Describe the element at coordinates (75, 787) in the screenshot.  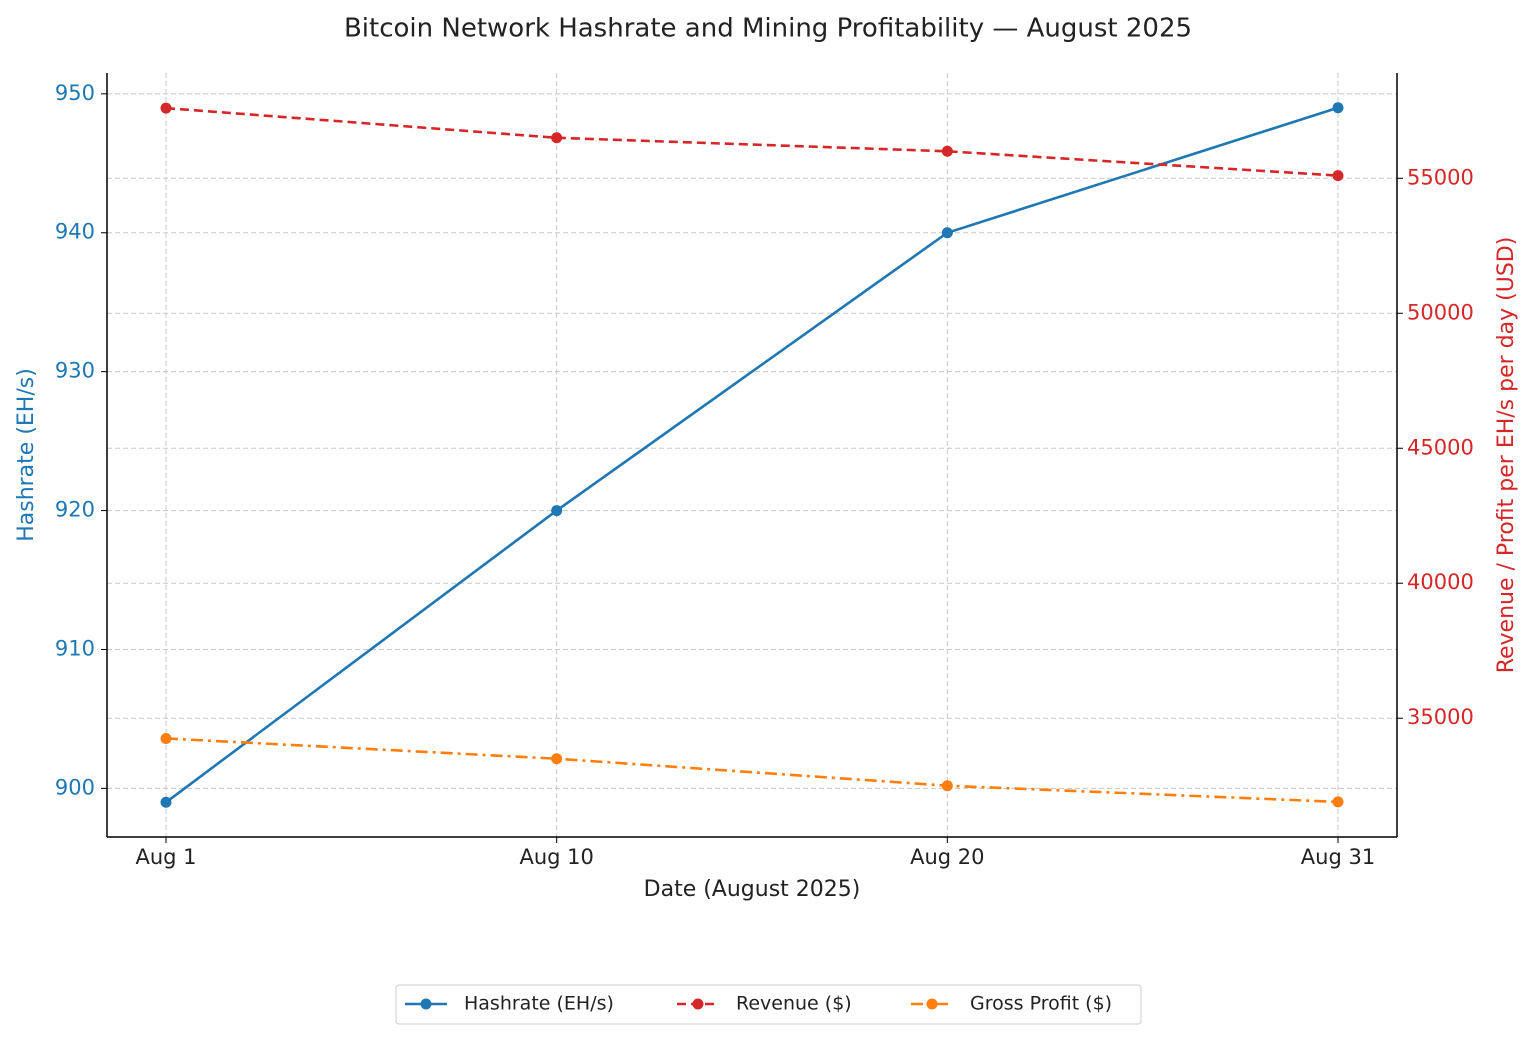
I see `y-tick-label: 900` at that location.